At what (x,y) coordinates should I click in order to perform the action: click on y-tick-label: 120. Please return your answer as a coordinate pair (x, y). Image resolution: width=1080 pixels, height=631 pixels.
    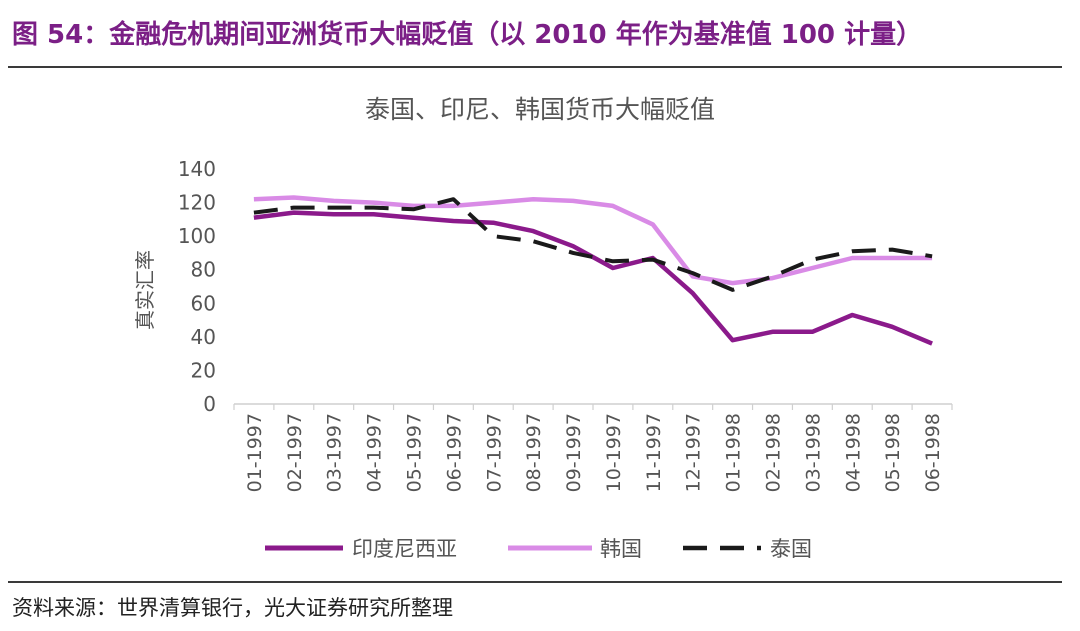
    Looking at the image, I should click on (197, 203).